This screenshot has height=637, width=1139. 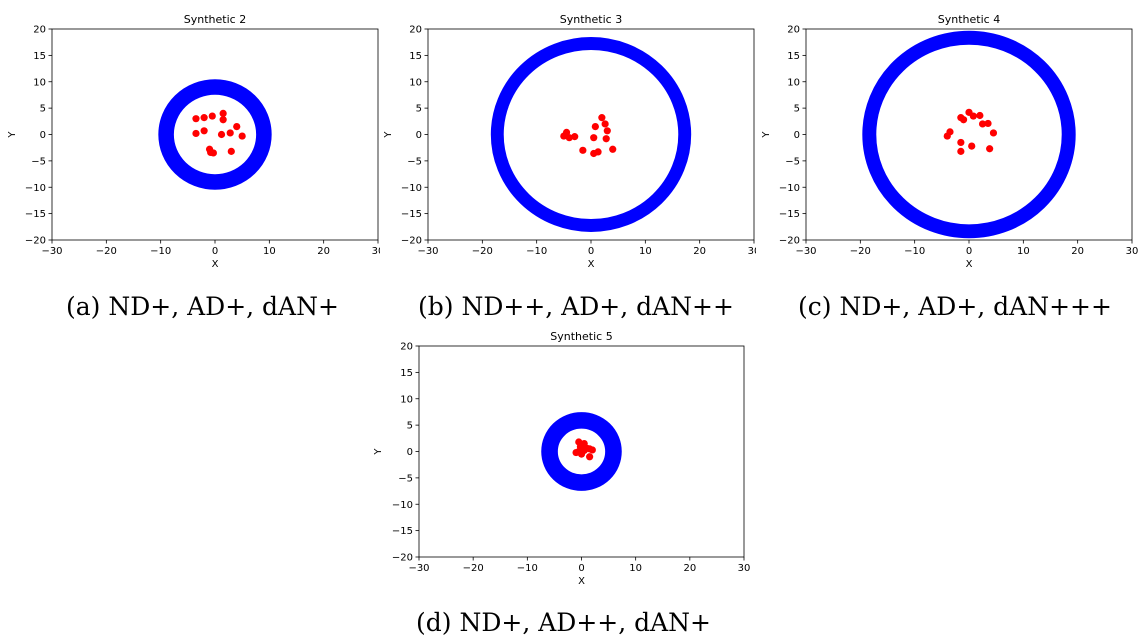 What do you see at coordinates (969, 19) in the screenshot?
I see `chart-title: Synthetic 4` at bounding box center [969, 19].